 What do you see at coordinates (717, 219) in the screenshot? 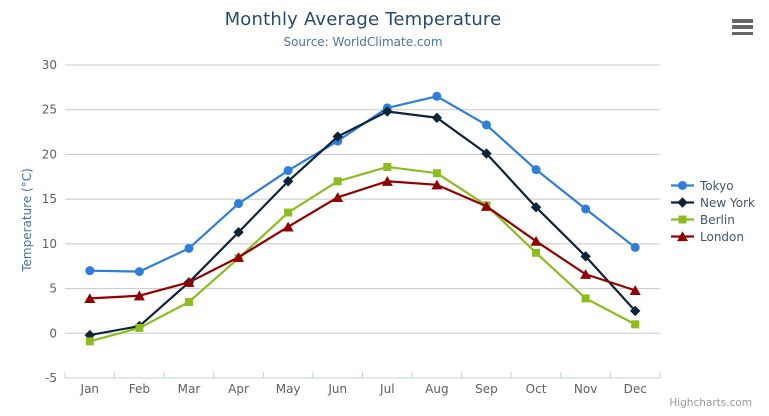
I see `legend-item-label: Berlin` at bounding box center [717, 219].